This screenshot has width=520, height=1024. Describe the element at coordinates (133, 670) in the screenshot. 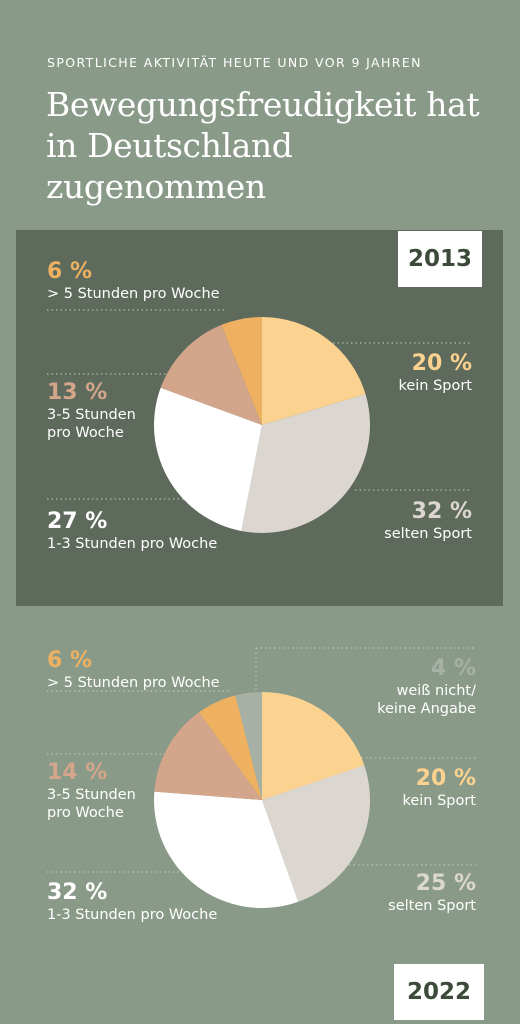

I see `label-2022-ueber-fuenf: 6 % > 5 Stunden pro Woche` at that location.